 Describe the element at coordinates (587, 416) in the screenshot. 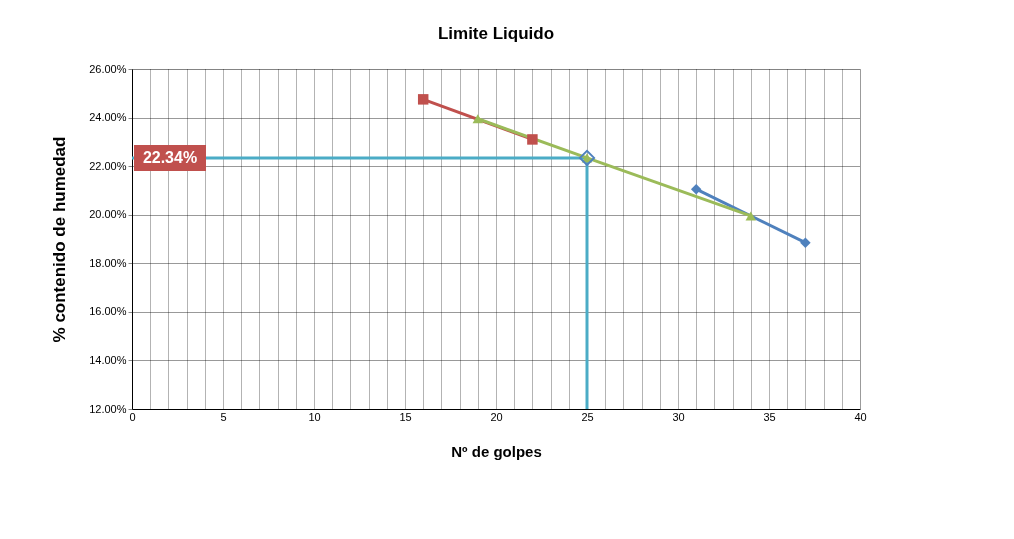

I see `x-tick-label: 25` at that location.